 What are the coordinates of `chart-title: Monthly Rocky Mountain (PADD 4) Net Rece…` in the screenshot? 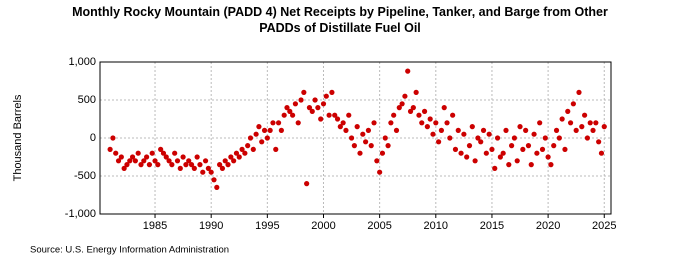 It's located at (340, 20).